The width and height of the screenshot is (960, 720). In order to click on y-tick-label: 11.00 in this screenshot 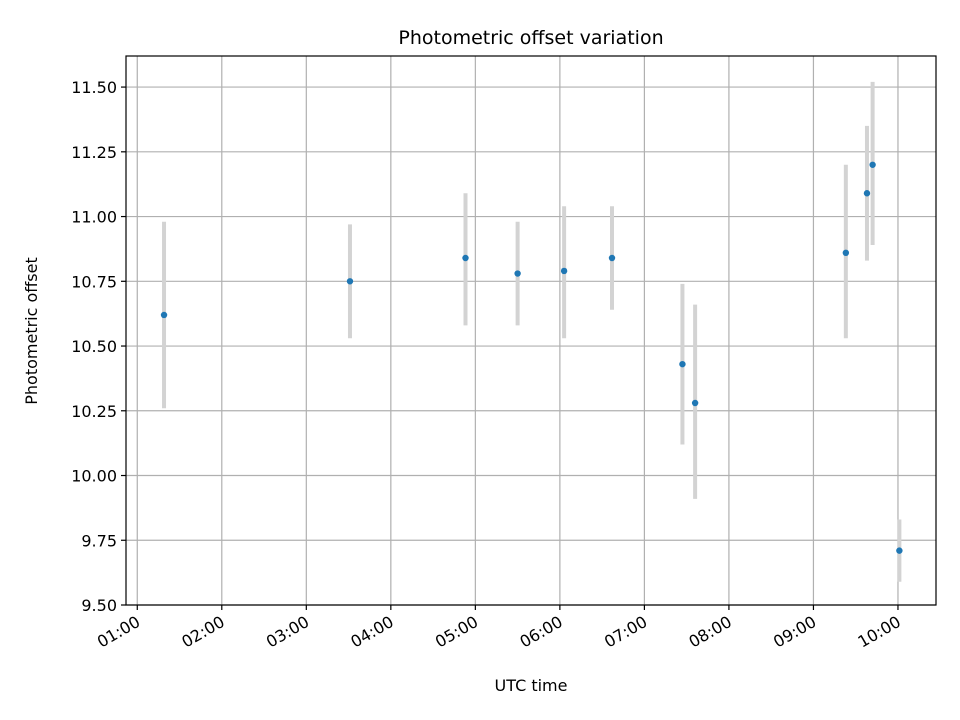, I will do `click(94, 217)`.